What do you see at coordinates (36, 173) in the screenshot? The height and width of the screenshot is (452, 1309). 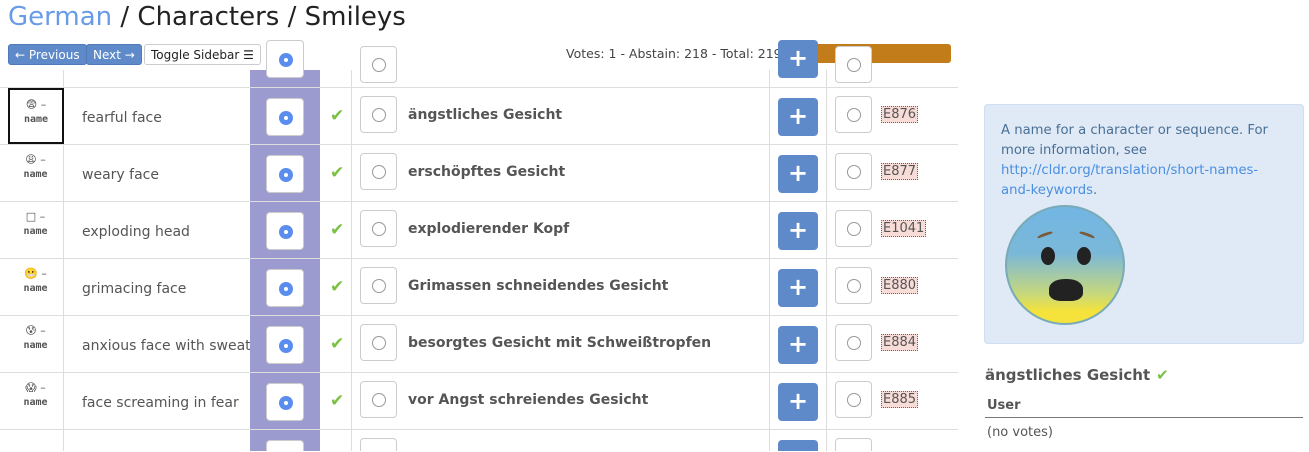 I see `code-cell: 😩 – name` at bounding box center [36, 173].